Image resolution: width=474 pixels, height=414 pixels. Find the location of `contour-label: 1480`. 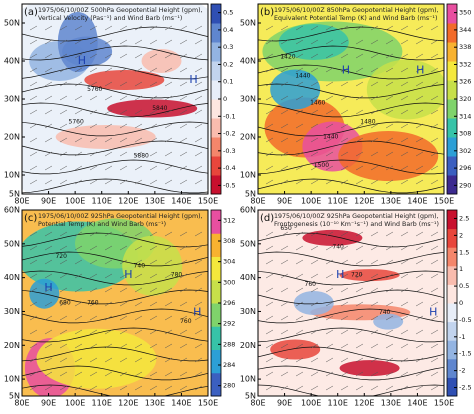

contour-label: 1480 is located at coordinates (367, 121).